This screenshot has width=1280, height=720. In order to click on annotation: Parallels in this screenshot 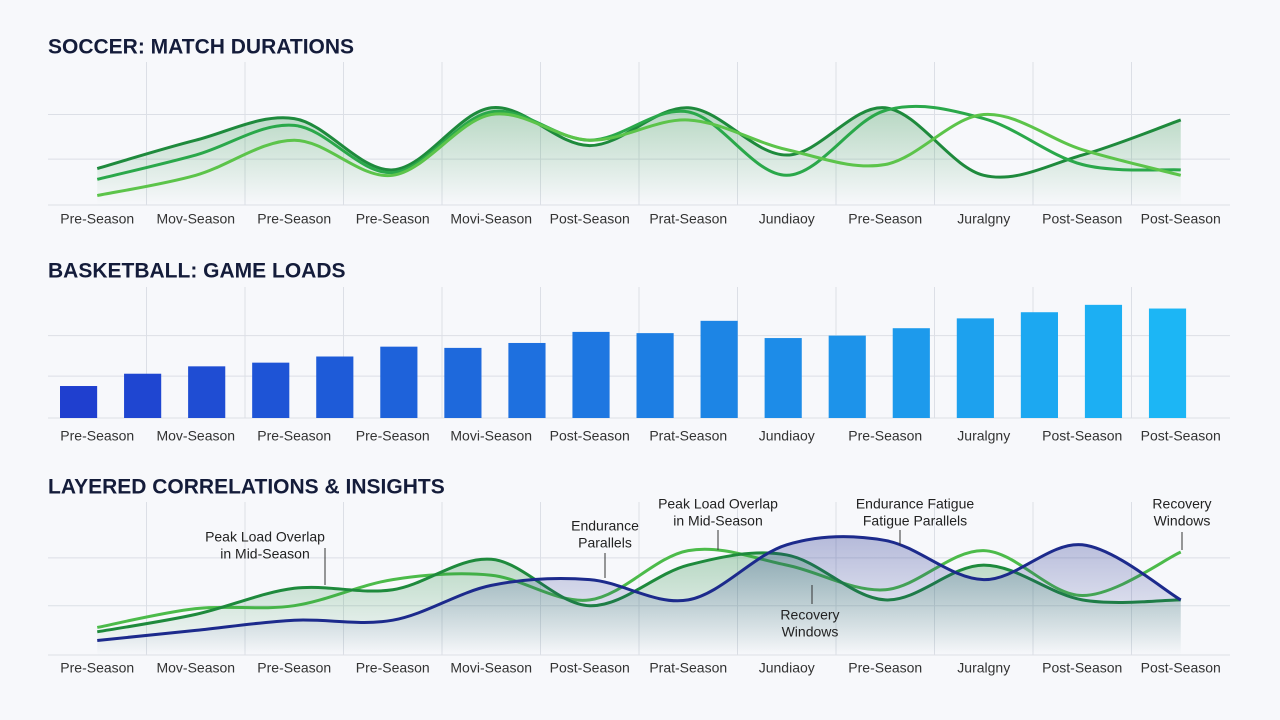, I will do `click(605, 543)`.